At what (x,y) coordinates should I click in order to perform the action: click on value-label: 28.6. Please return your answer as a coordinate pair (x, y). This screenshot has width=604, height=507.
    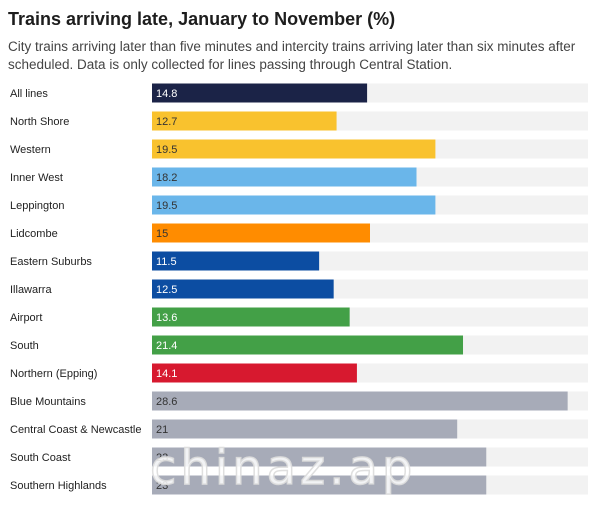
    Looking at the image, I should click on (166, 402).